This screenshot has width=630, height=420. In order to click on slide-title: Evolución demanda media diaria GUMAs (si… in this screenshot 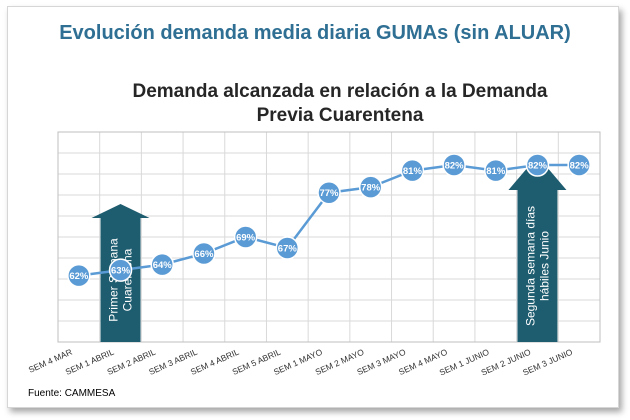, I will do `click(315, 33)`.